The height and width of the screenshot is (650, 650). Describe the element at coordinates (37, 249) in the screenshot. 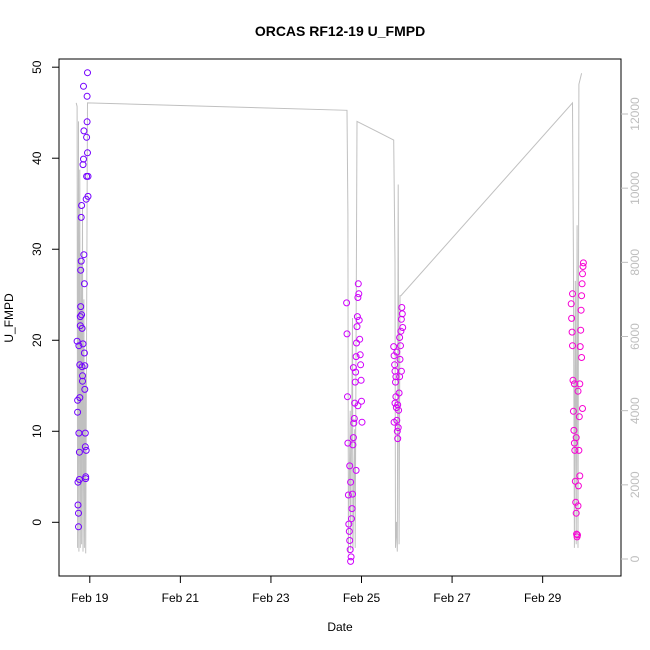

I see `y-tick-label: 30` at that location.